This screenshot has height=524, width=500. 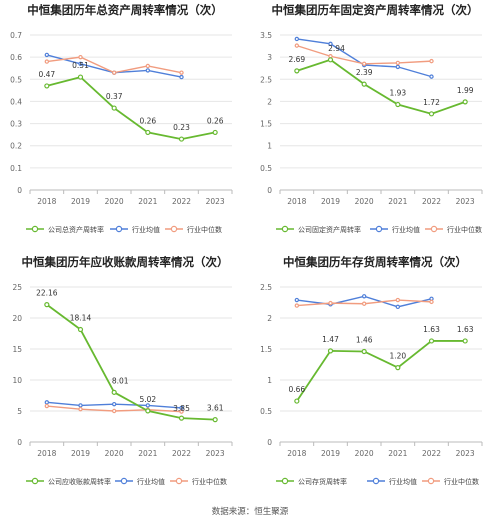 I want to click on data-label: 0.37, so click(x=114, y=96).